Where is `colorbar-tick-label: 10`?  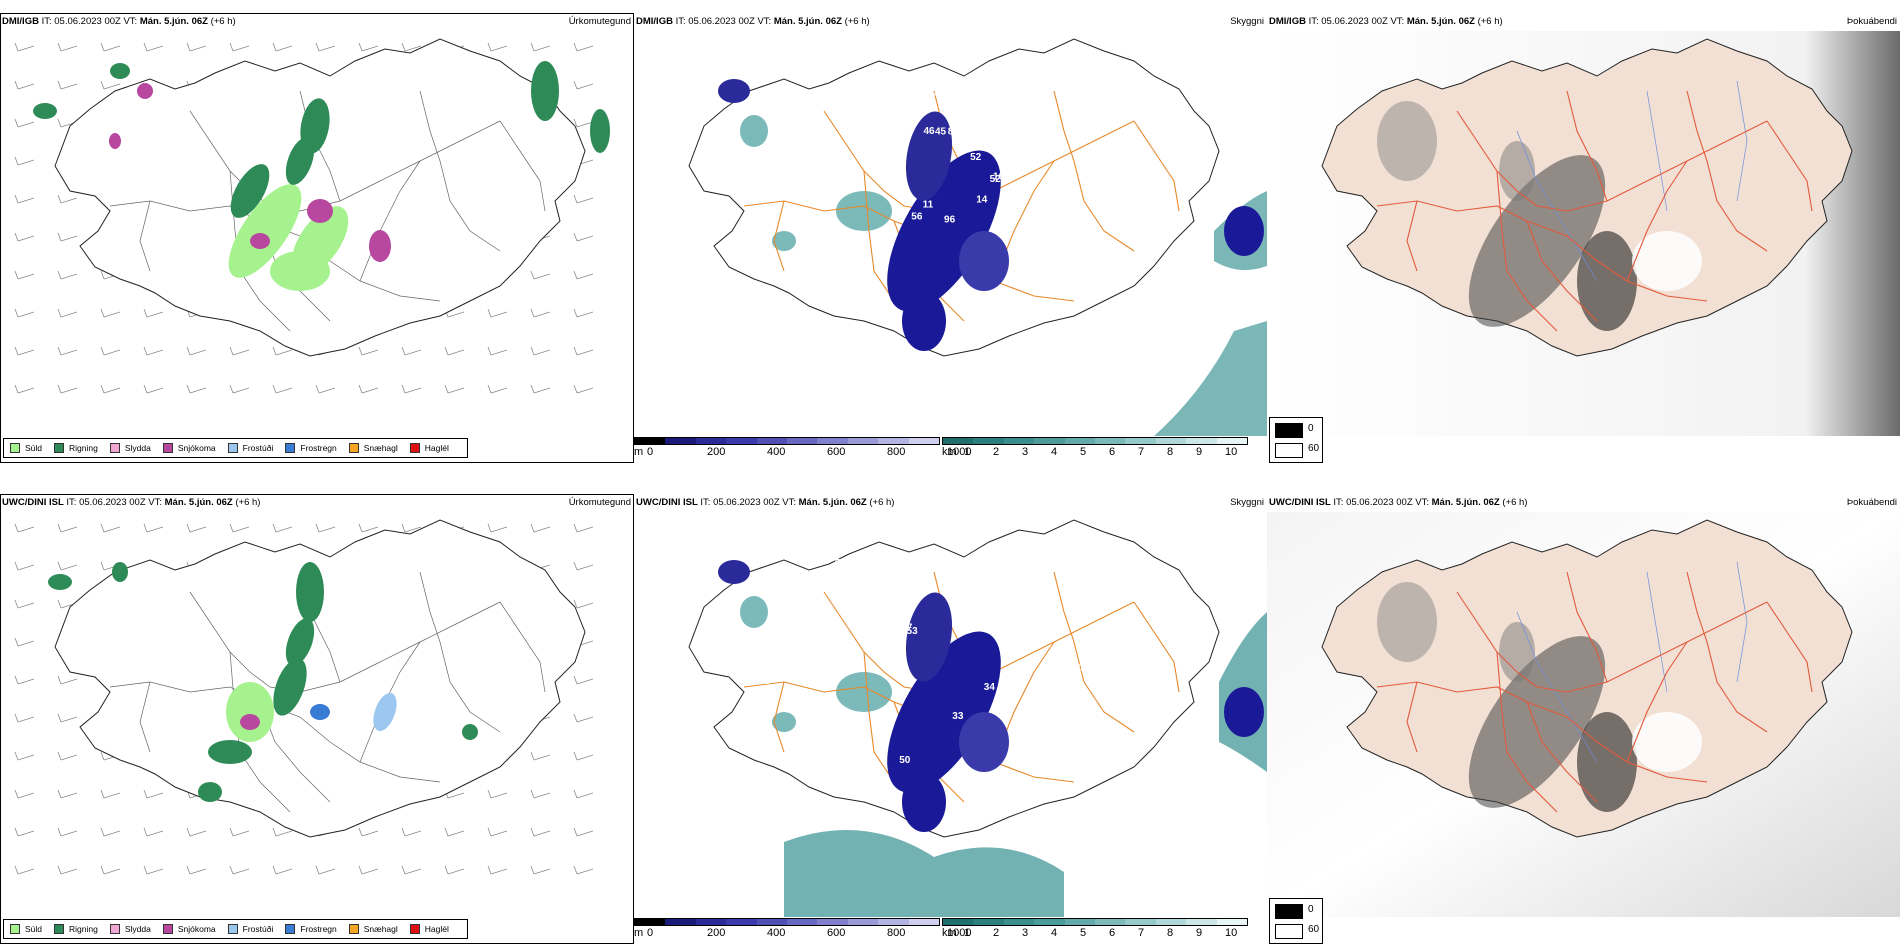
colorbar-tick-label: 10 is located at coordinates (1231, 933).